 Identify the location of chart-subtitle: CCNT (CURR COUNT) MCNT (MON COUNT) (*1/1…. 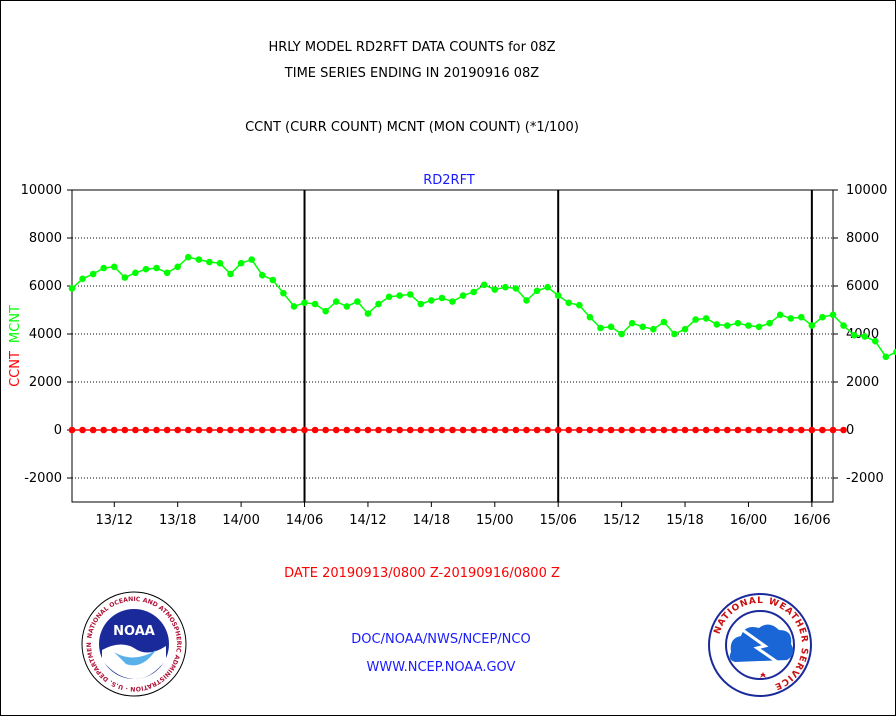
(412, 127).